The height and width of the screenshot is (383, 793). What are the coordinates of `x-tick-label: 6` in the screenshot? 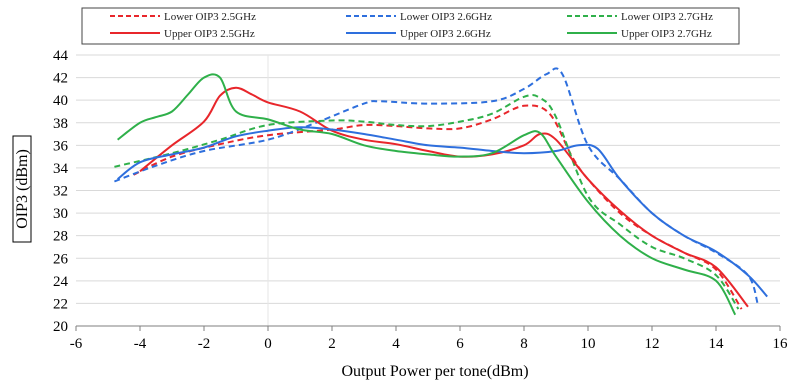 It's located at (460, 344).